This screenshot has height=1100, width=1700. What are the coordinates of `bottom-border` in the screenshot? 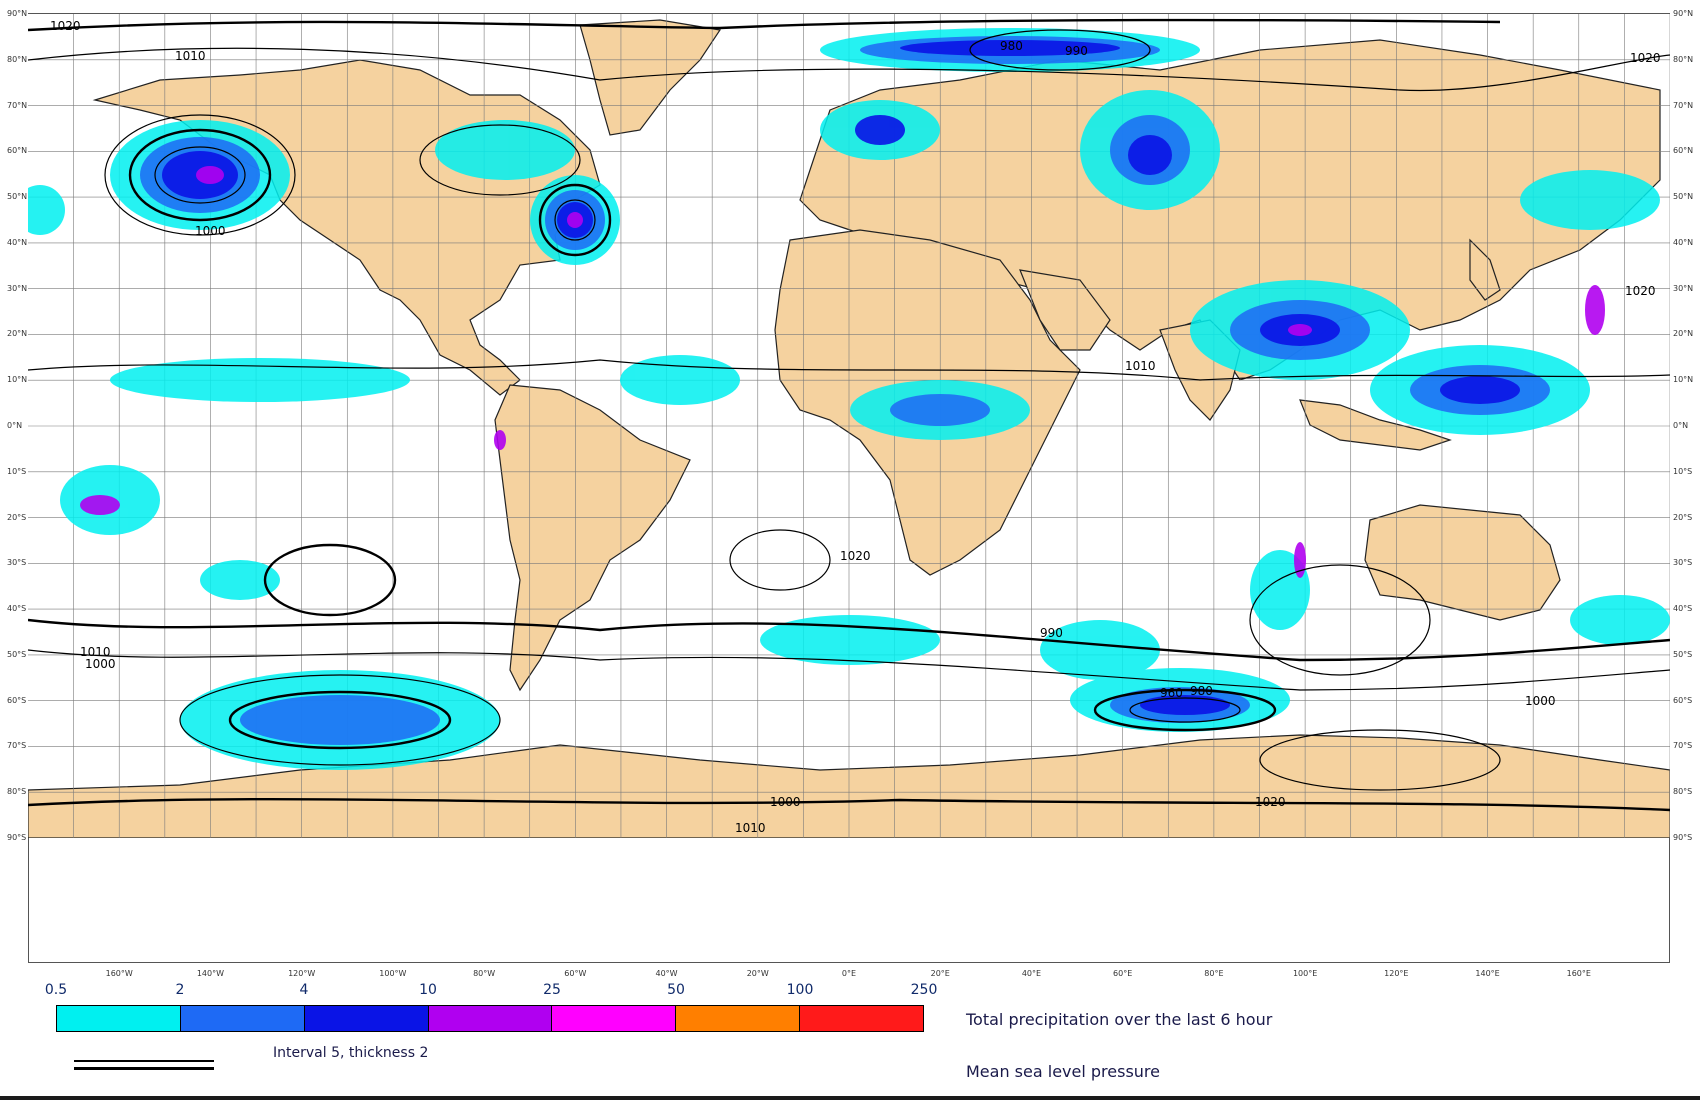 It's located at (850, 1098).